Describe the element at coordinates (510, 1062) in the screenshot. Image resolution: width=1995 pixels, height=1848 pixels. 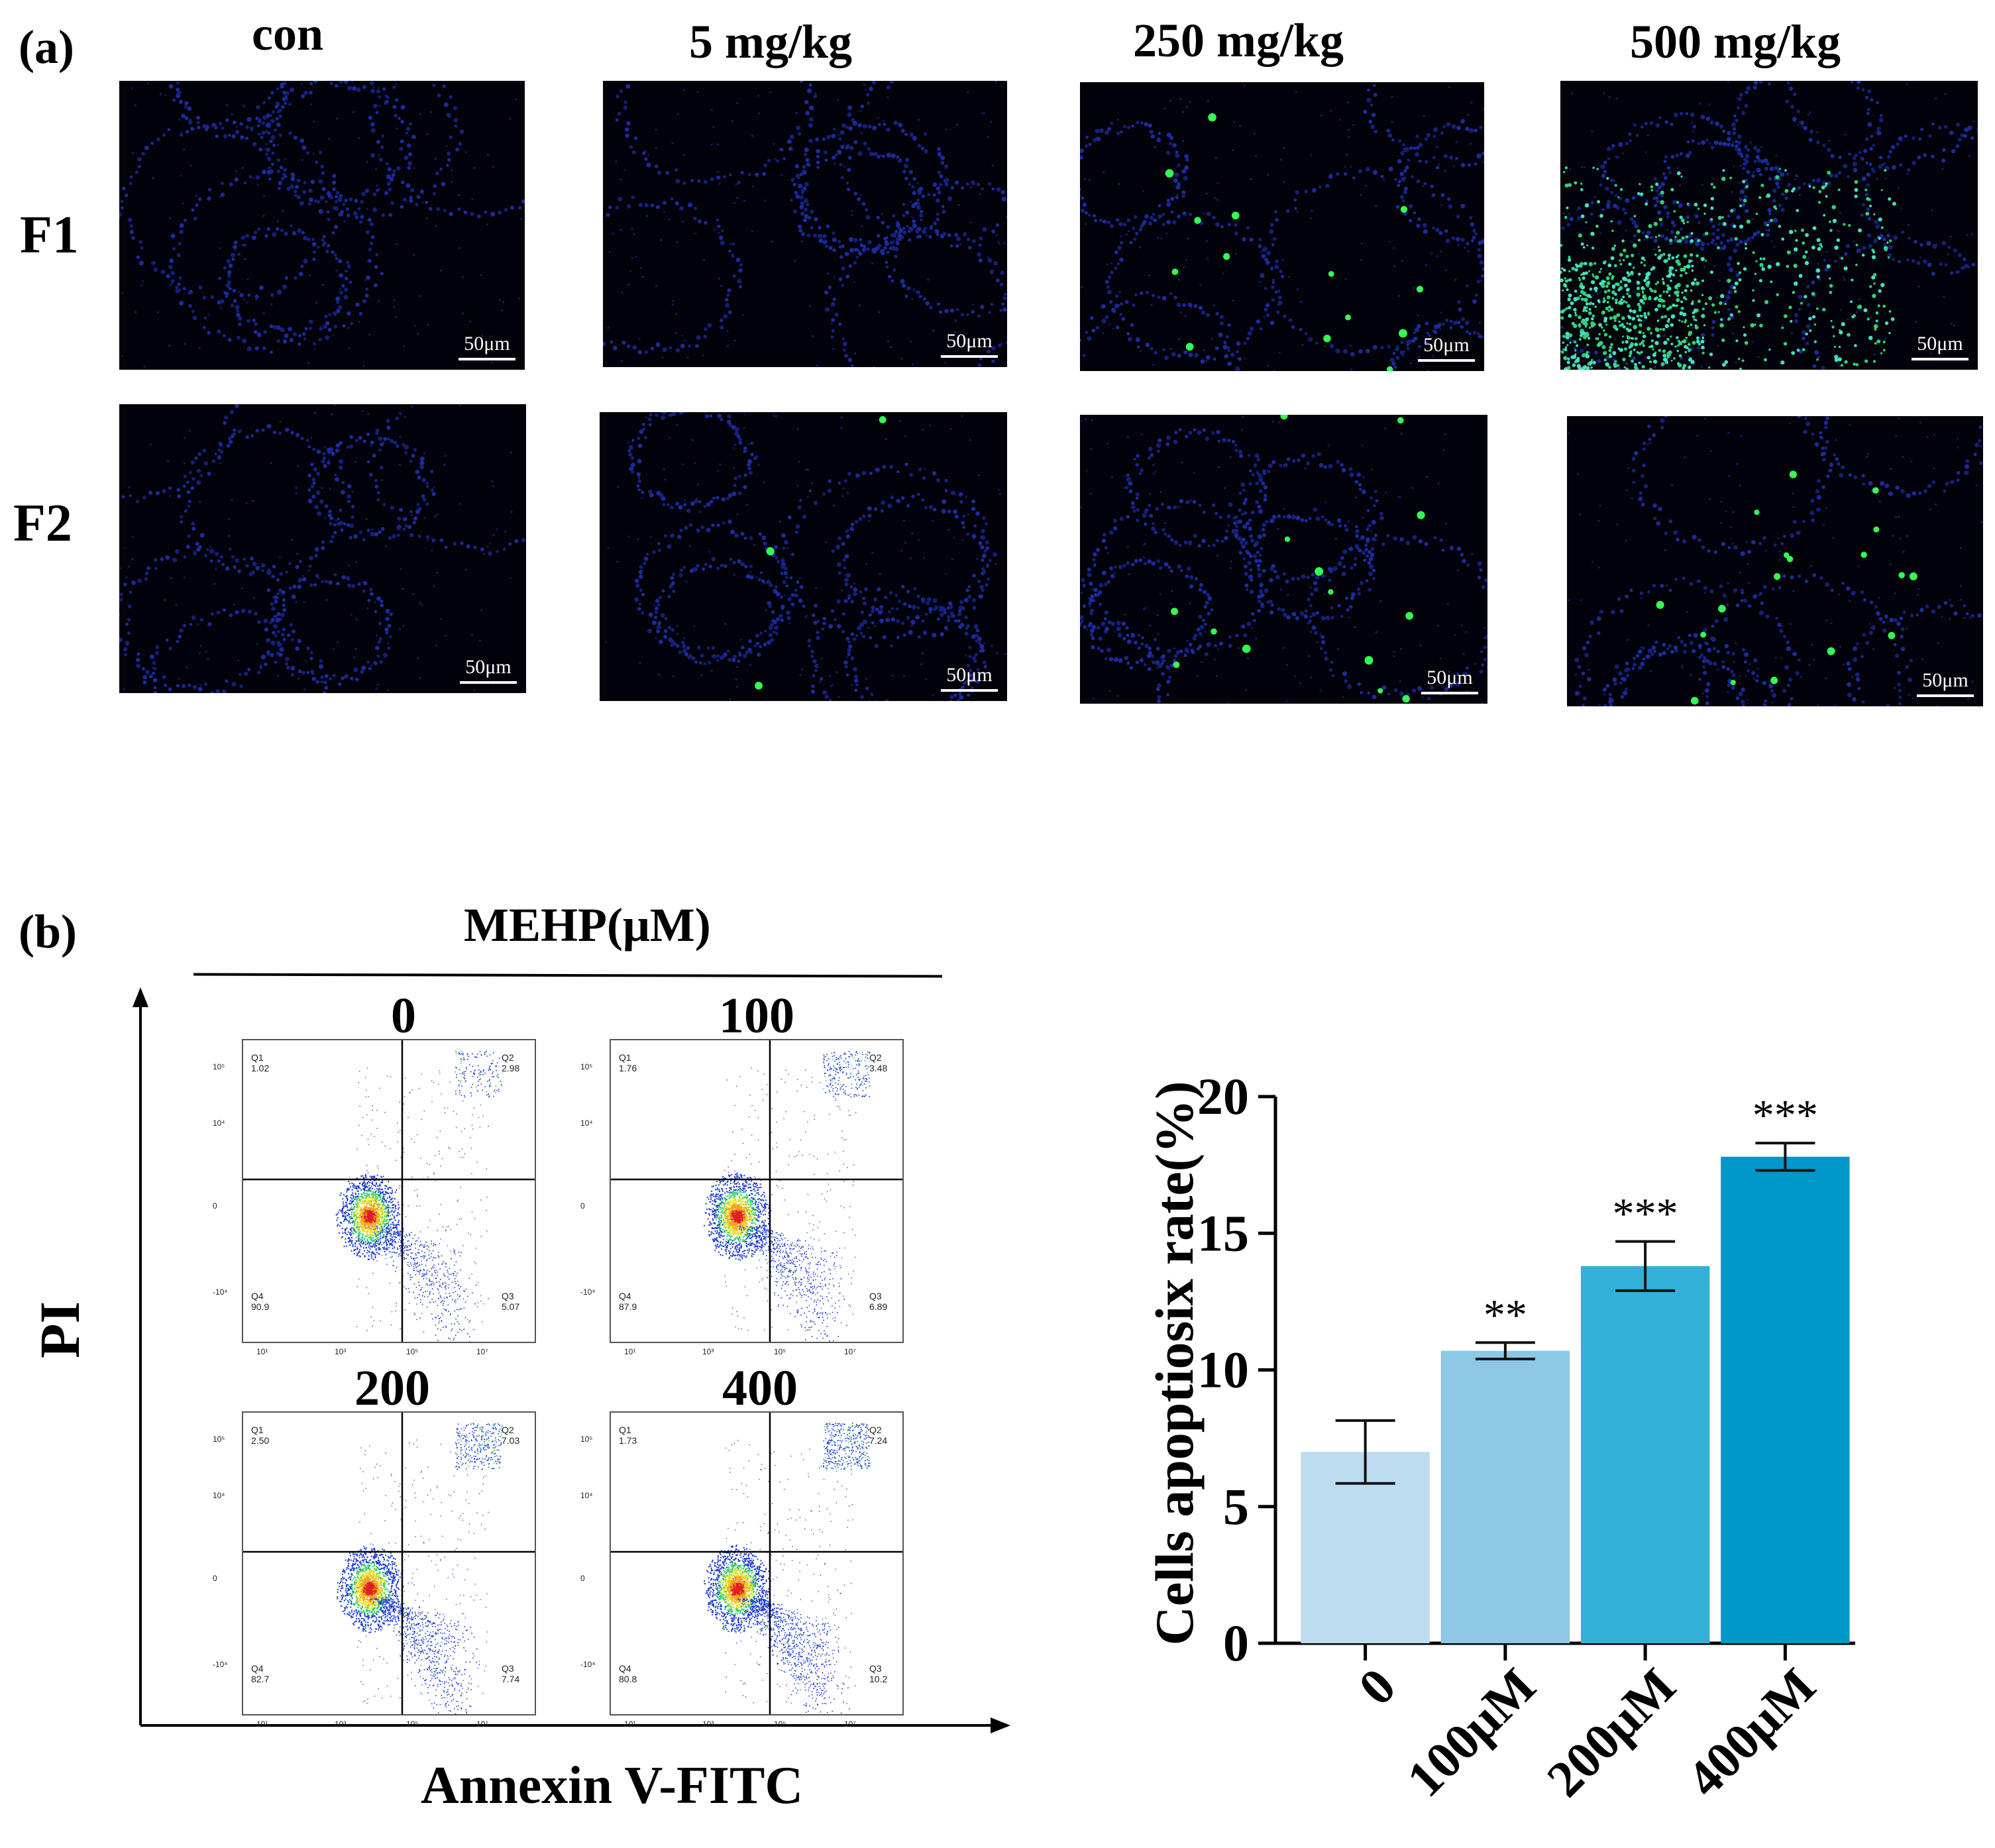
I see `quadrant-q2: Q2 2.98` at that location.